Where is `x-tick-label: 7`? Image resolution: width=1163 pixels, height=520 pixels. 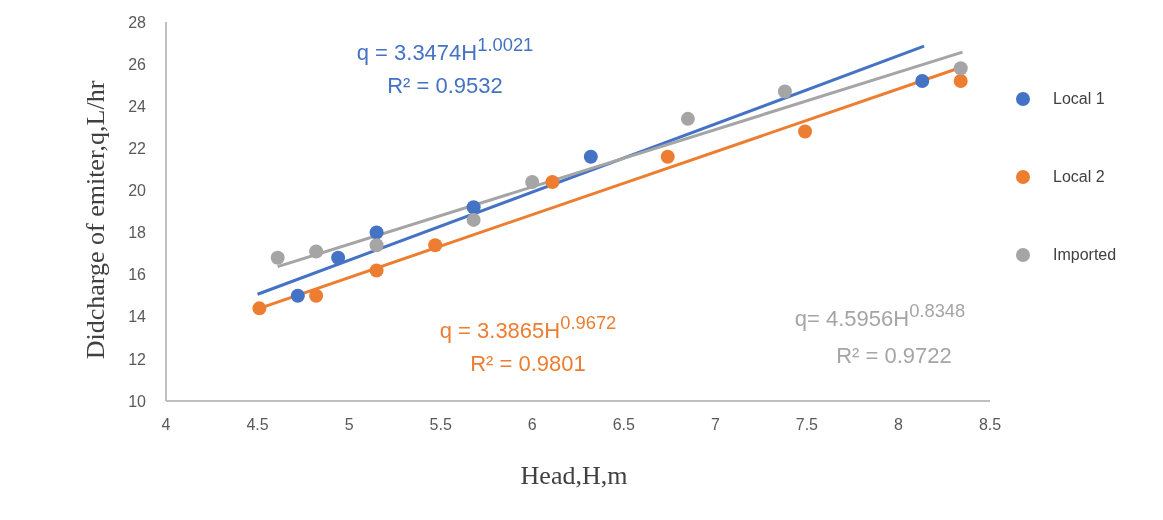
x-tick-label: 7 is located at coordinates (715, 425).